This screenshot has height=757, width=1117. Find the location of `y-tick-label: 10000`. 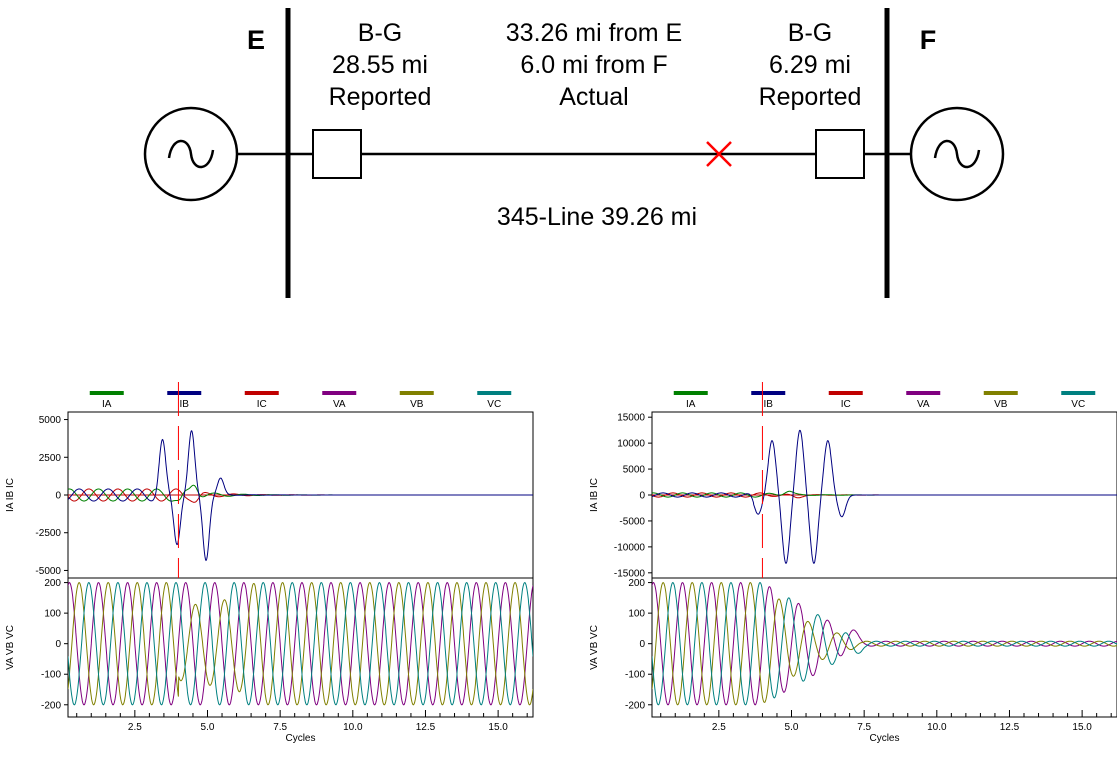

y-tick-label: 10000 is located at coordinates (631, 444).